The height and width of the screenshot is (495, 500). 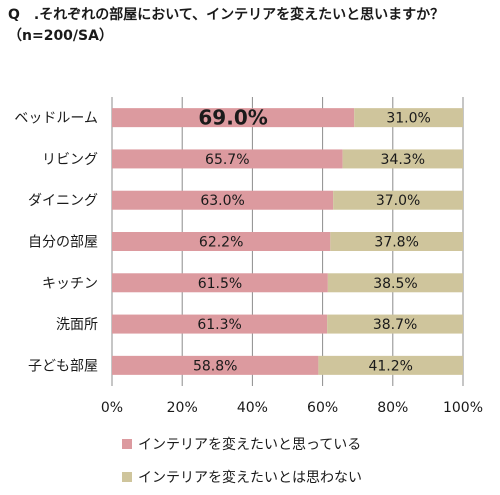 I want to click on data-label: 37.0%, so click(x=398, y=201).